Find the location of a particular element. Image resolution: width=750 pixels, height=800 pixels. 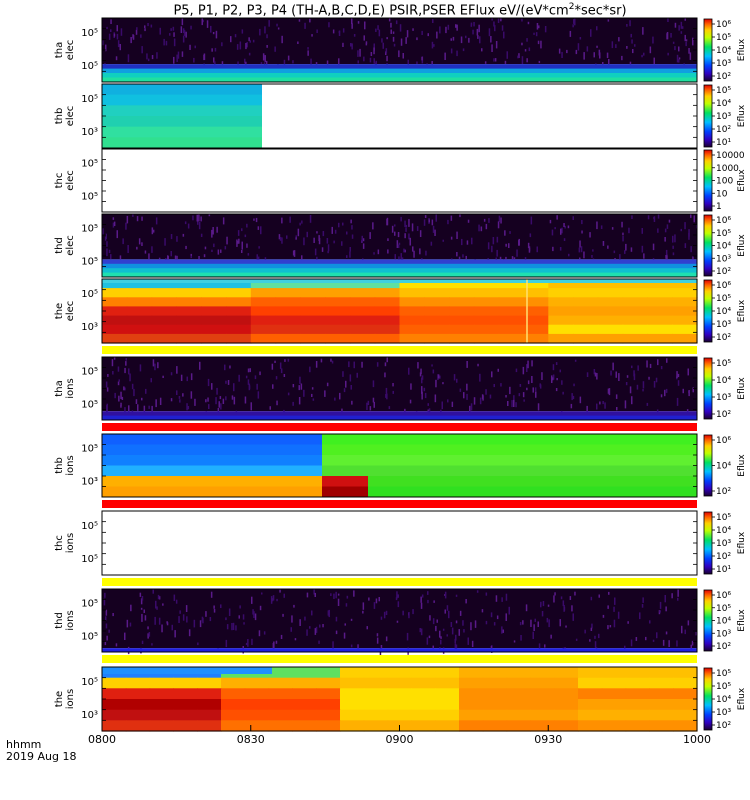

x-tick-label: 0900 is located at coordinates (400, 739).